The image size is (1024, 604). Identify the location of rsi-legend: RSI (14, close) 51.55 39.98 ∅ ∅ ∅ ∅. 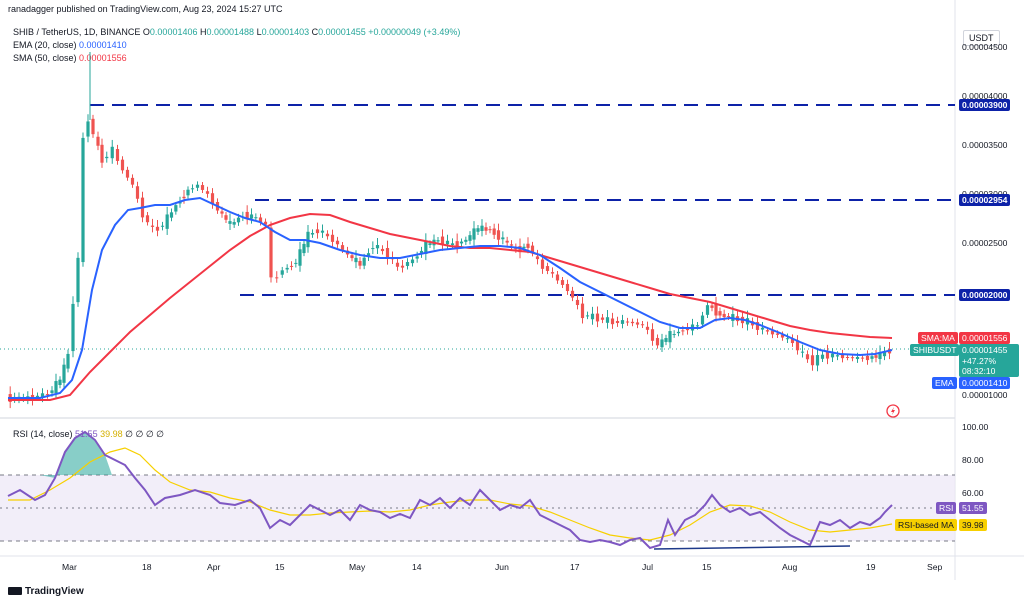
(88, 434).